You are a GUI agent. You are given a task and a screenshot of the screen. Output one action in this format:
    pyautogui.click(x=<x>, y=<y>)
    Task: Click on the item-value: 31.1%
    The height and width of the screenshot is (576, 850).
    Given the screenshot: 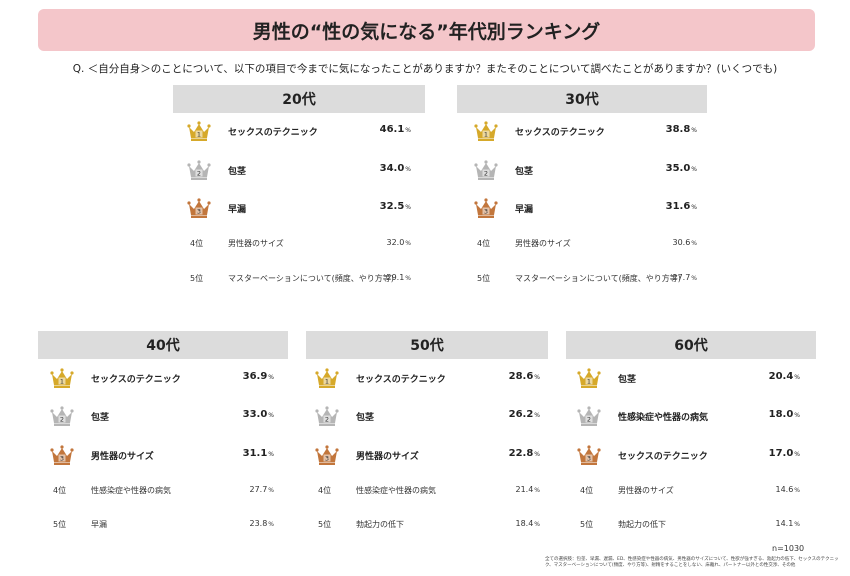 What is the action you would take?
    pyautogui.click(x=258, y=453)
    